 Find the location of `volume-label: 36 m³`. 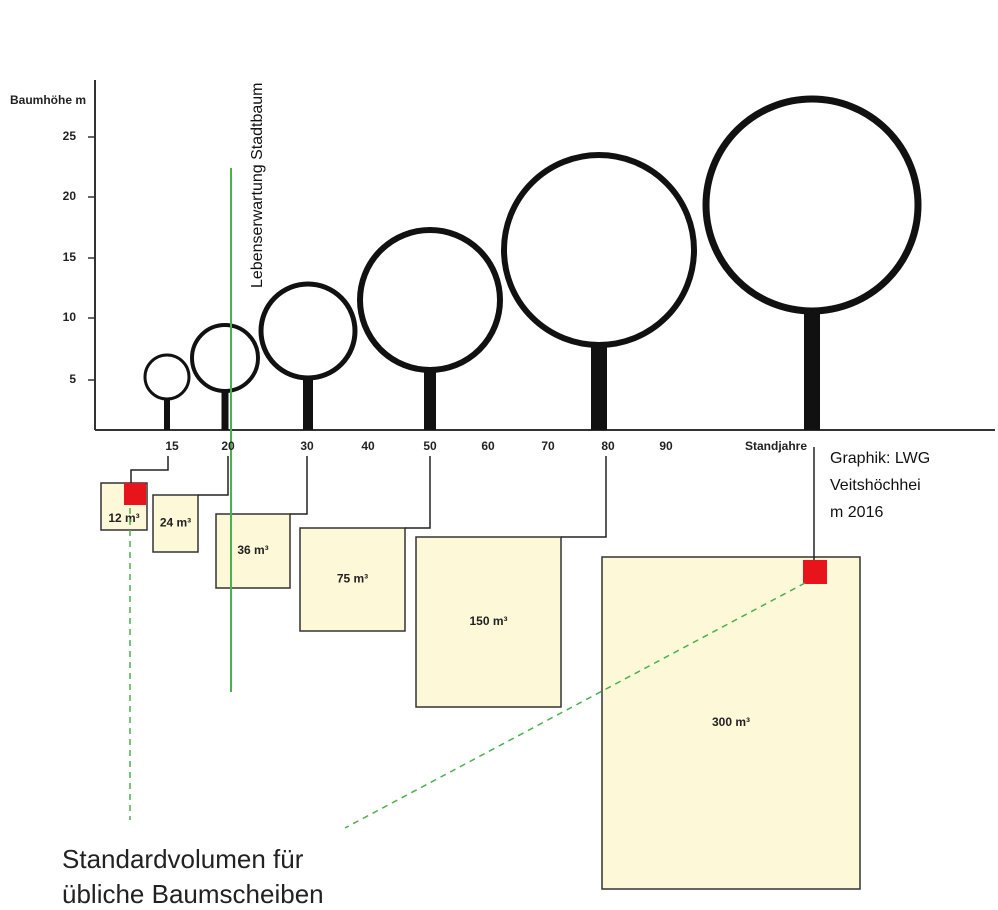

volume-label: 36 m³ is located at coordinates (252, 550).